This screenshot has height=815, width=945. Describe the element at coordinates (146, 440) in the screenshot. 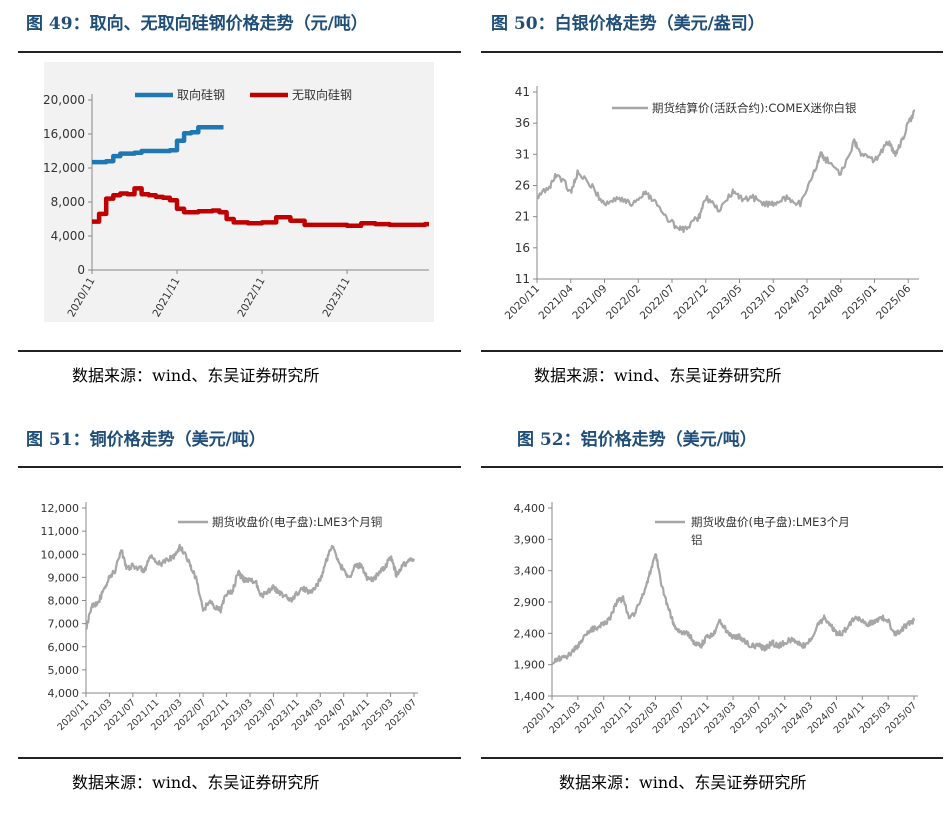

I see `chart-51-title: 图 51：铜价格走势（美元/吨）` at that location.